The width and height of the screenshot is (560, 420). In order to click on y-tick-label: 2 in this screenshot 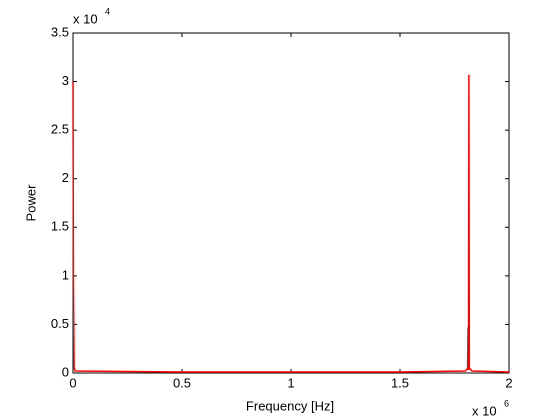, I will do `click(65, 177)`.